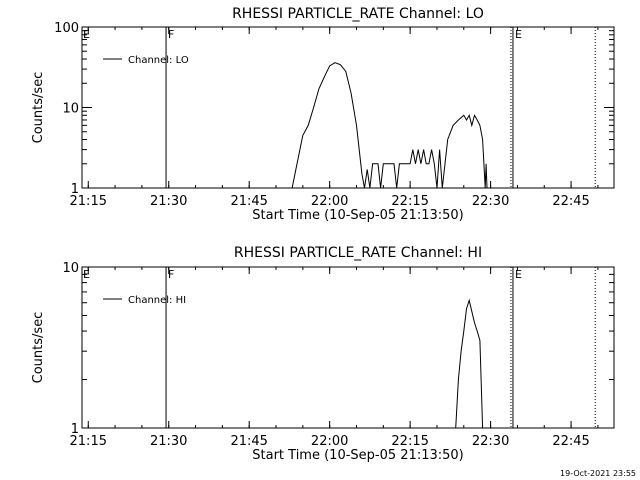  What do you see at coordinates (389, 125) in the screenshot?
I see `panel1-series-line` at bounding box center [389, 125].